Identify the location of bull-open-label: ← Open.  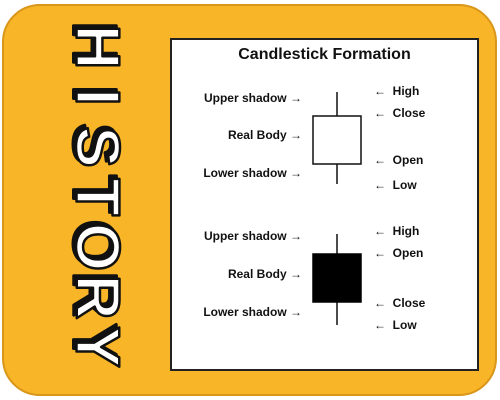
(399, 160).